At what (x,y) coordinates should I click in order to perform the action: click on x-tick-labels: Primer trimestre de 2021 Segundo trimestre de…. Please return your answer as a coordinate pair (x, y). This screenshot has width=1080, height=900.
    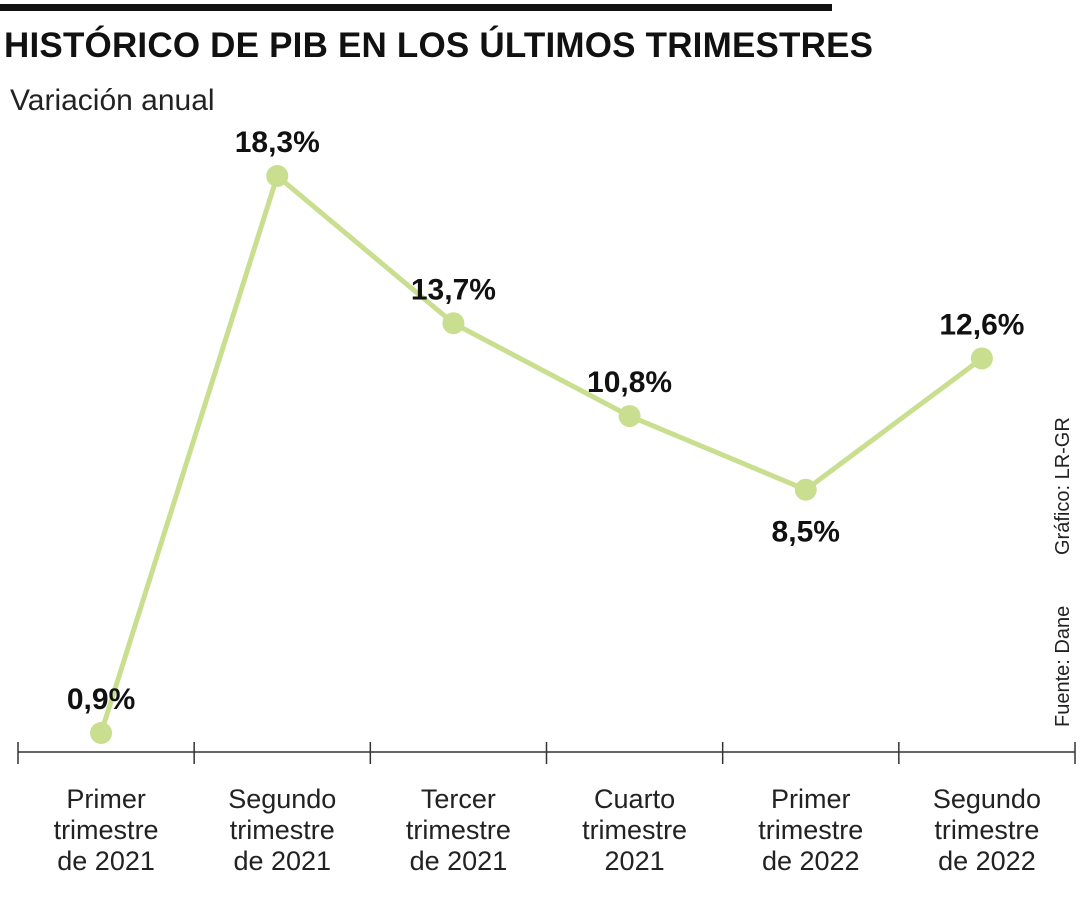
    Looking at the image, I should click on (547, 830).